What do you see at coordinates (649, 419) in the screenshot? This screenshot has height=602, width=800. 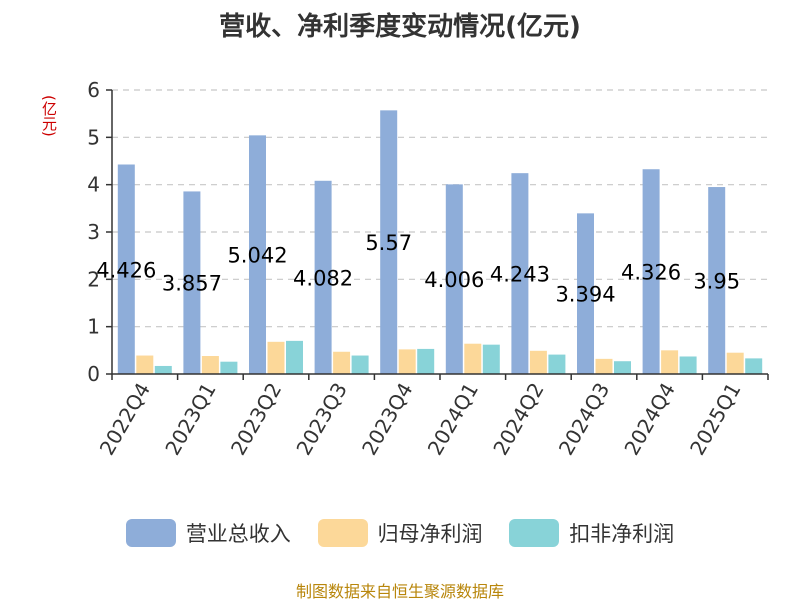 I see `x-tick-label: 2024Q4` at bounding box center [649, 419].